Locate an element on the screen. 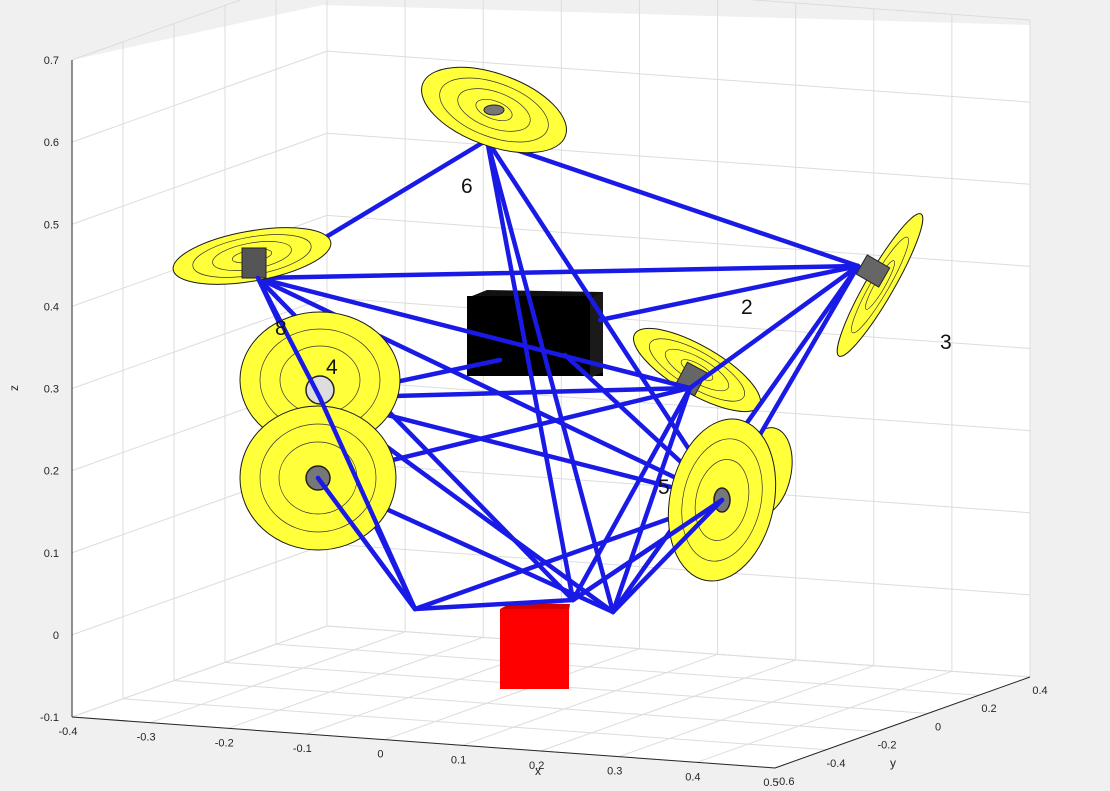 The height and width of the screenshot is (791, 1110). y-tick-label: 0.4 is located at coordinates (1039, 691).